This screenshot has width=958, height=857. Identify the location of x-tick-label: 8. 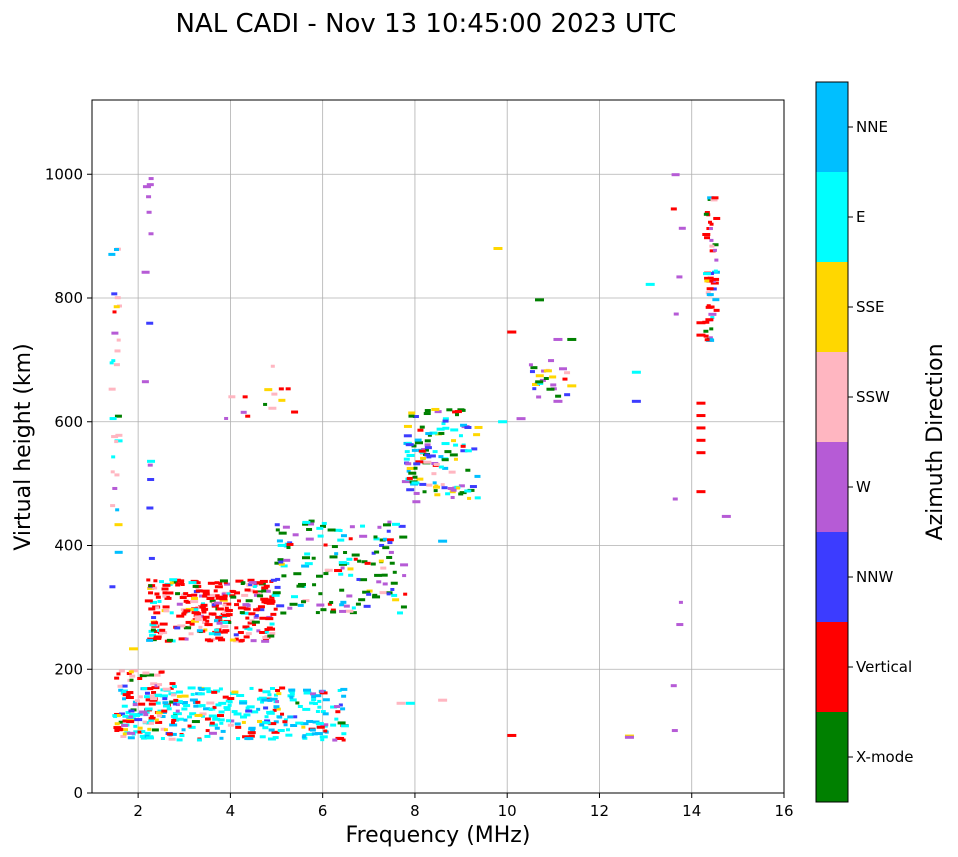
(415, 811).